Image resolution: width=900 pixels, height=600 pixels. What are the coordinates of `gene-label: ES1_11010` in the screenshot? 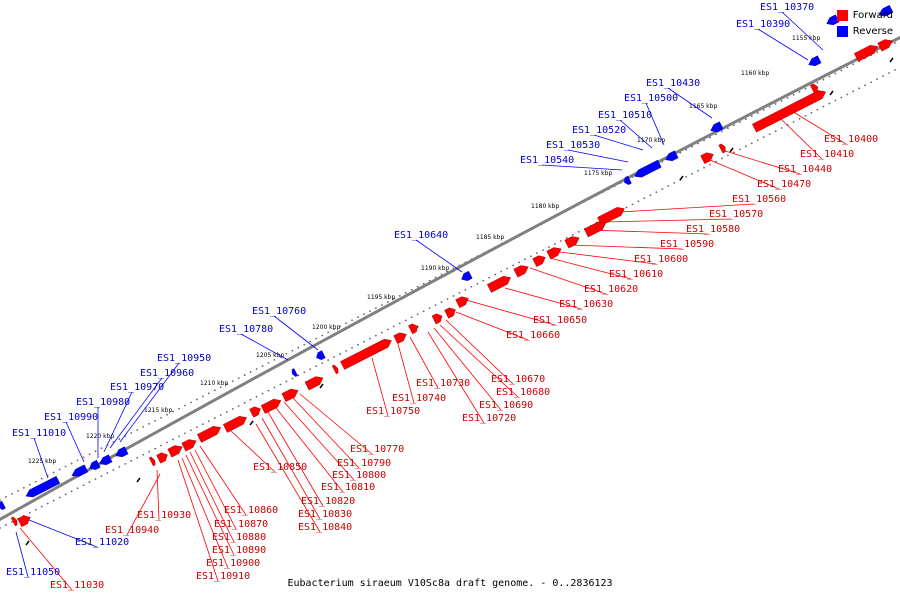 It's located at (39, 433).